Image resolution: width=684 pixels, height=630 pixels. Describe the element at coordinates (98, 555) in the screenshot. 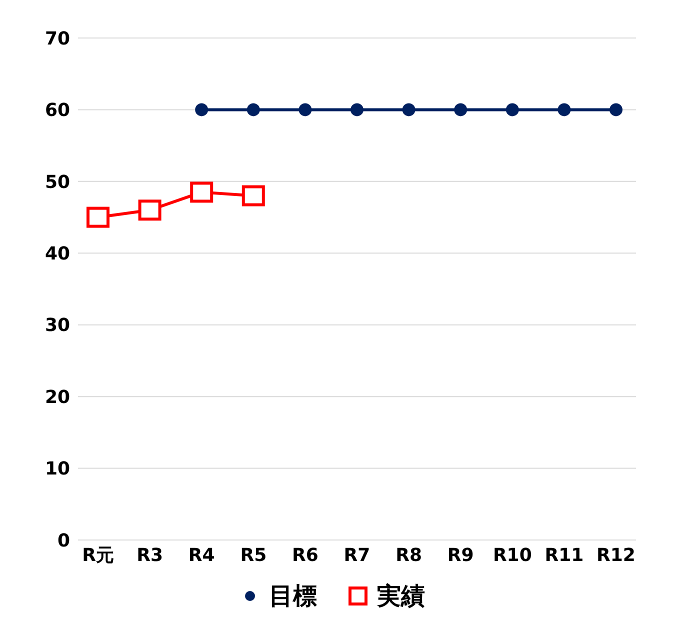

I see `x-tick-label: R元` at that location.